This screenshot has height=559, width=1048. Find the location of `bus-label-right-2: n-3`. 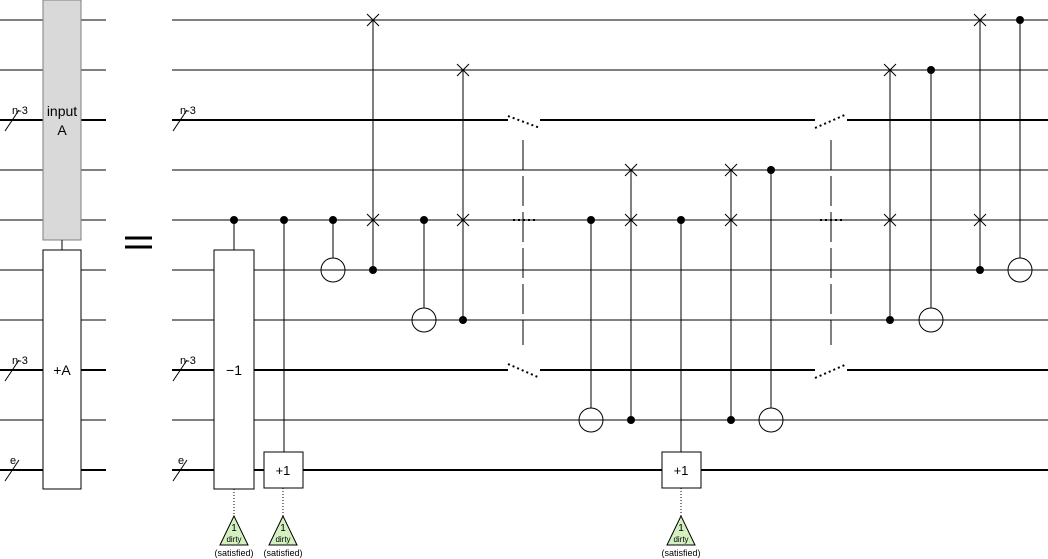

bus-label-right-2: n-3 is located at coordinates (188, 361).